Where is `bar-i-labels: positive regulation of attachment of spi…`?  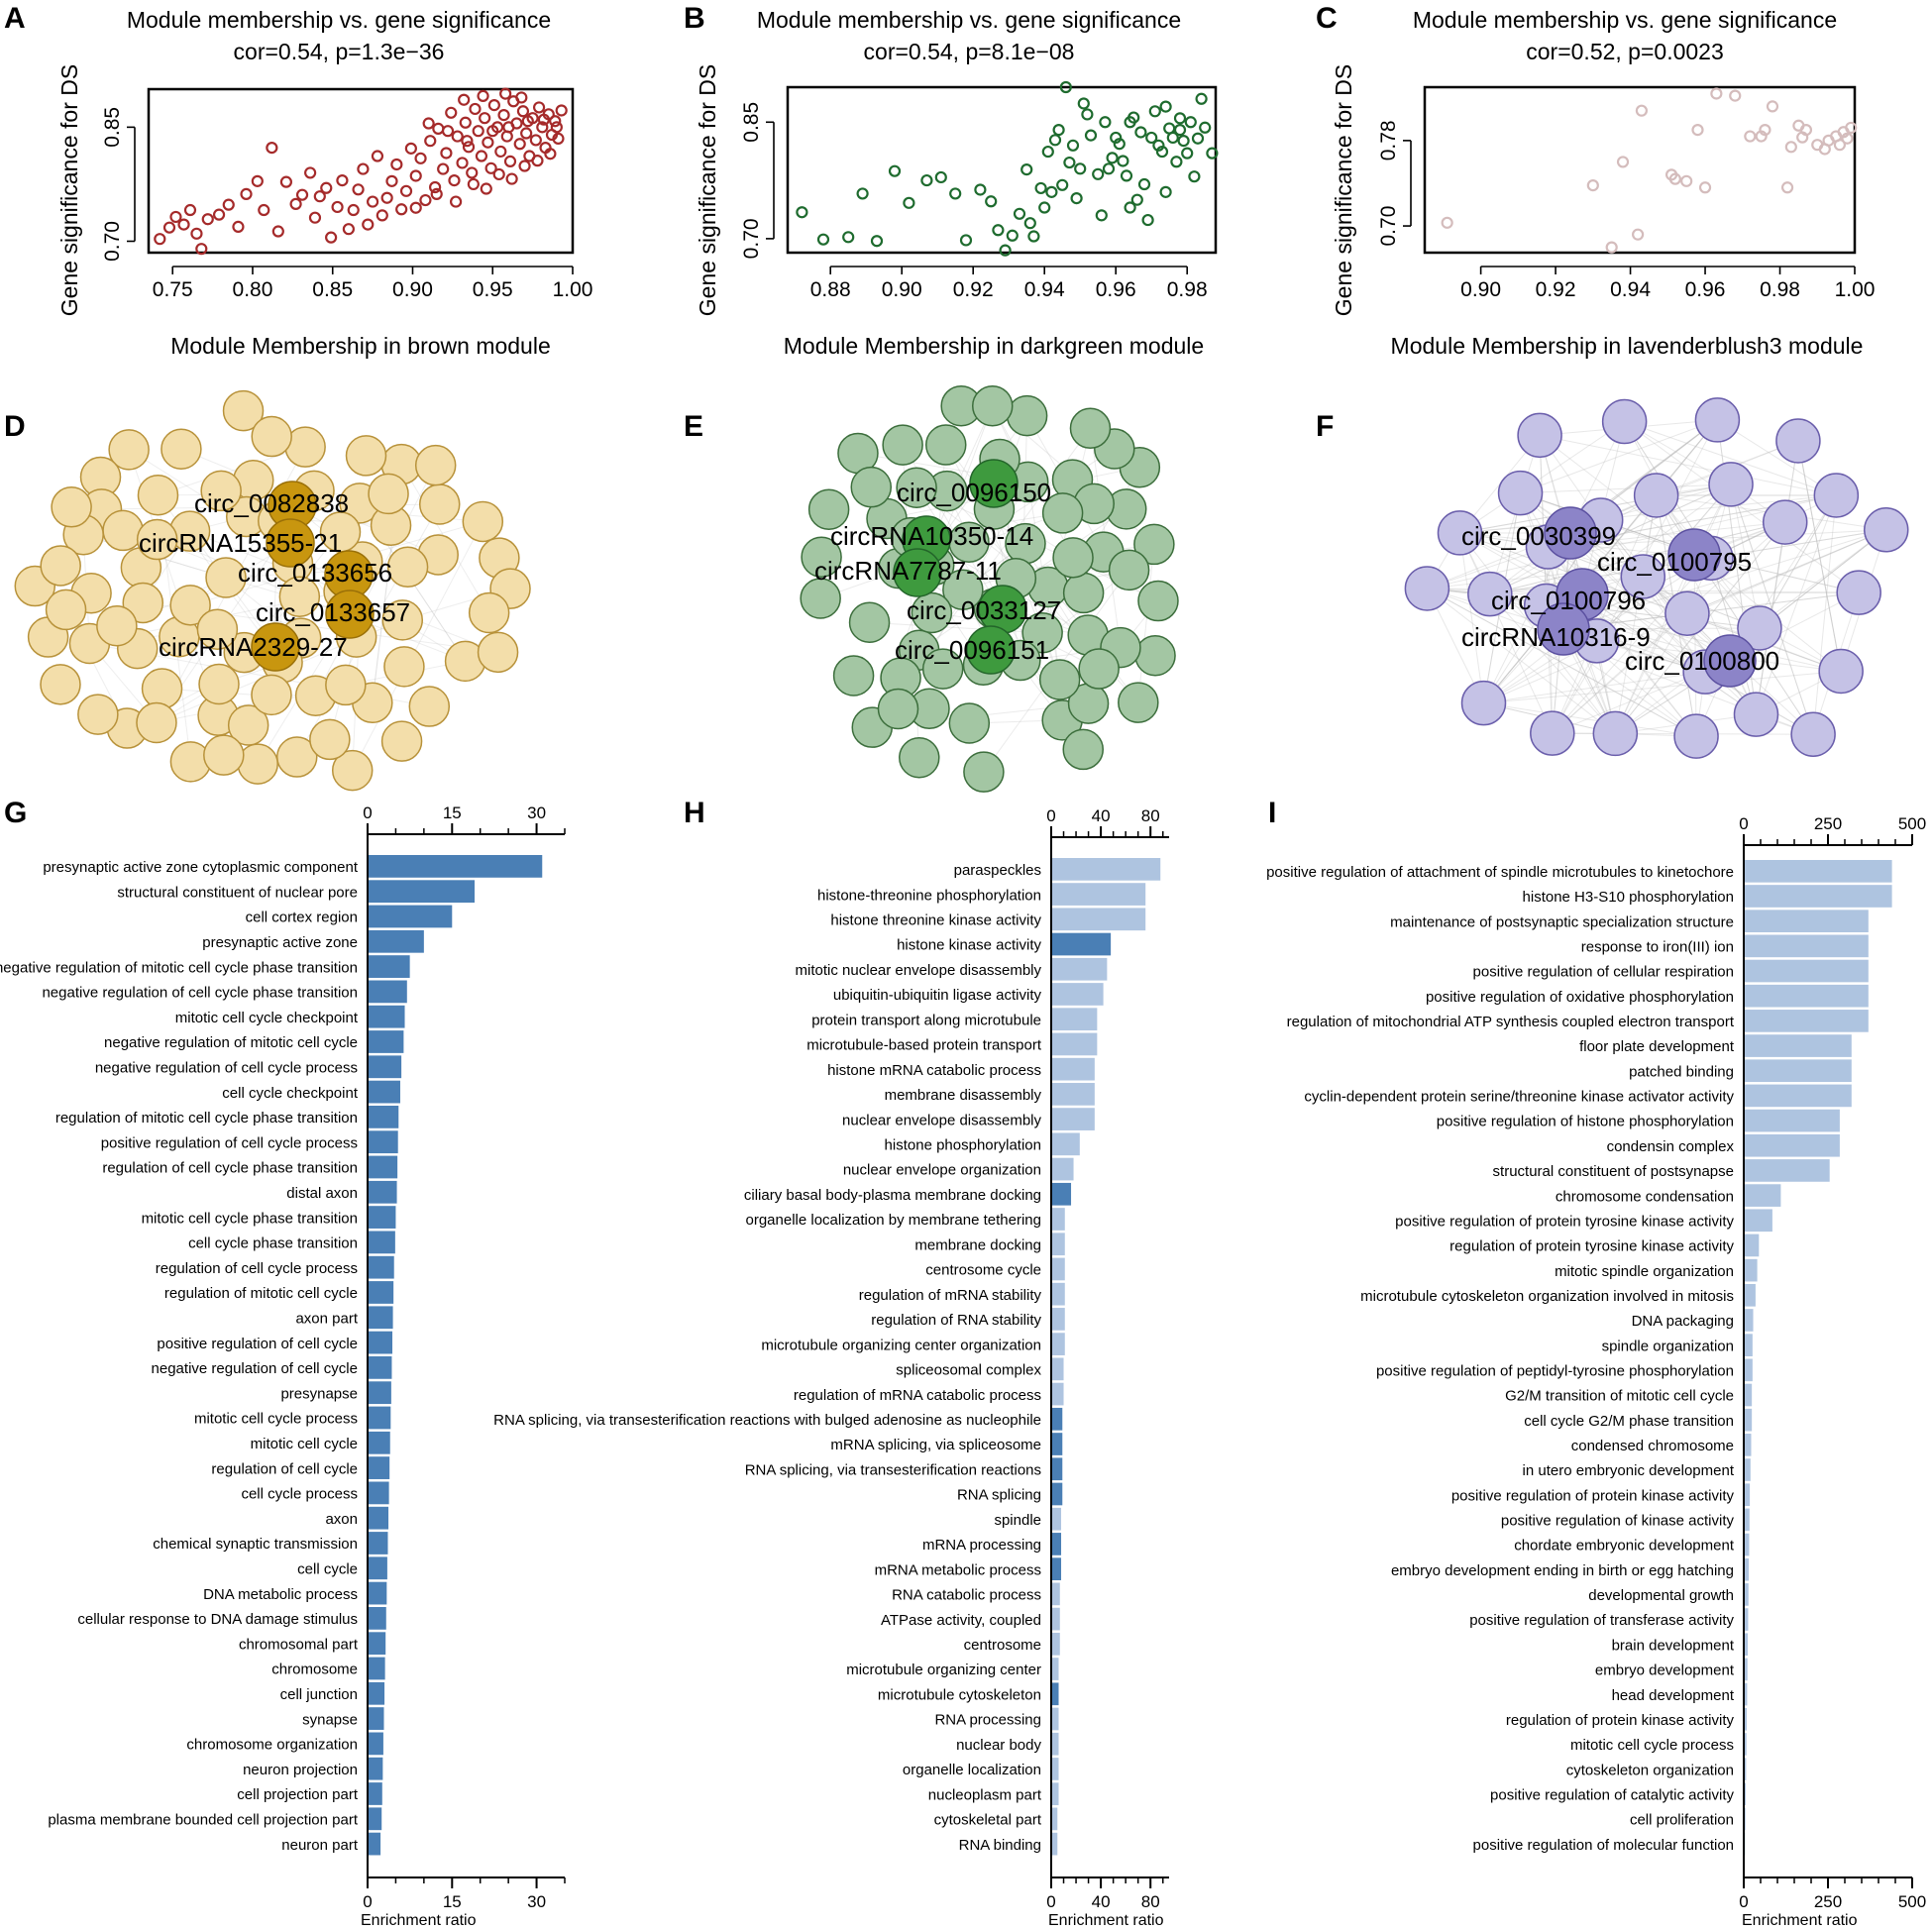 bar-i-labels: positive regulation of attachment of spi… is located at coordinates (1500, 1359).